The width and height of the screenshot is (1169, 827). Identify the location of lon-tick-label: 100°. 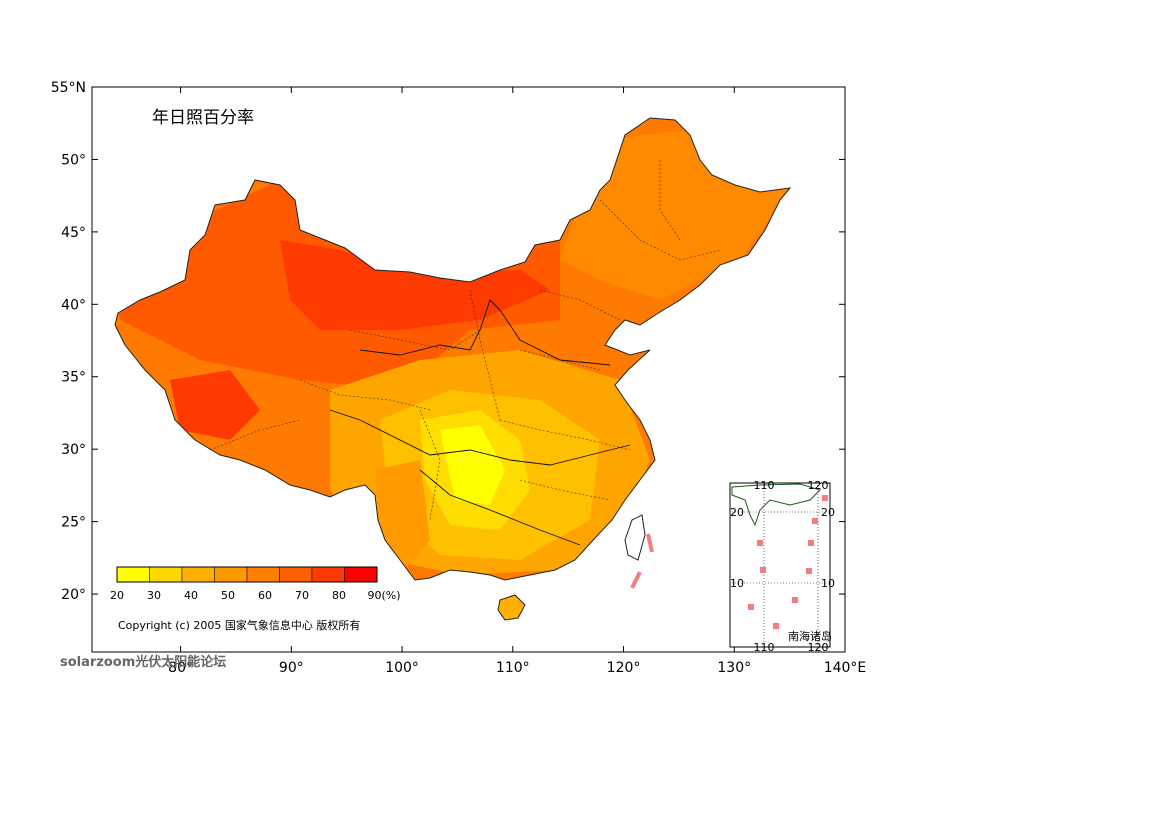
(402, 668).